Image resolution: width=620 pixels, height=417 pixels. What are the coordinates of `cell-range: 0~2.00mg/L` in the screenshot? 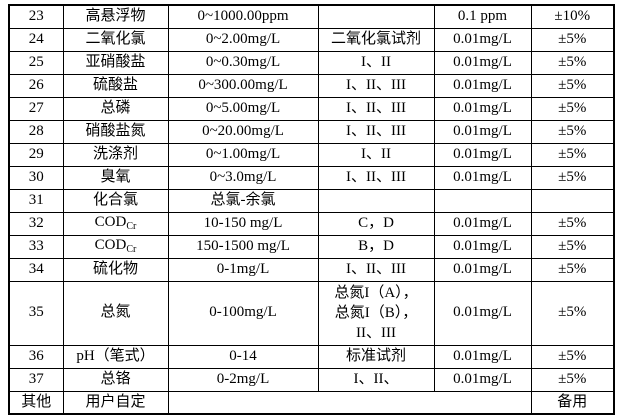 It's located at (243, 39).